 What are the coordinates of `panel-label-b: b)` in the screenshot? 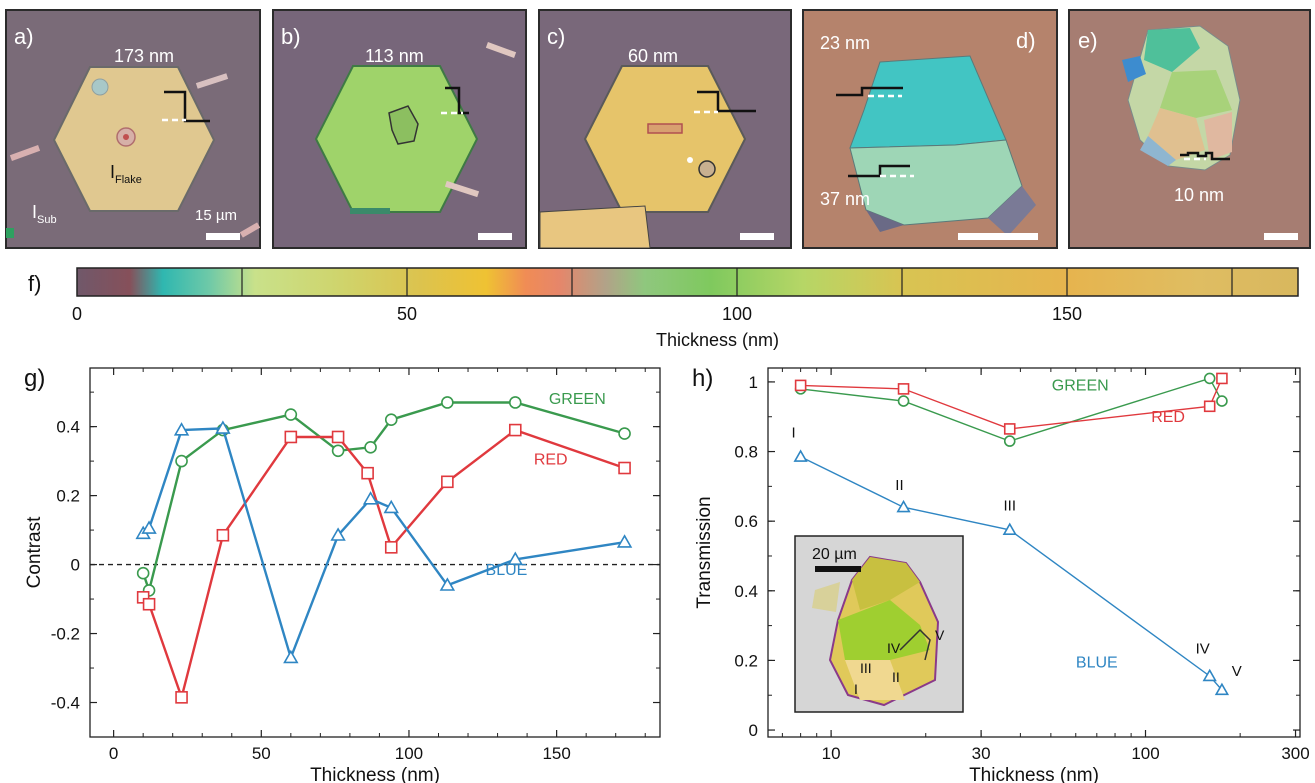 It's located at (291, 36).